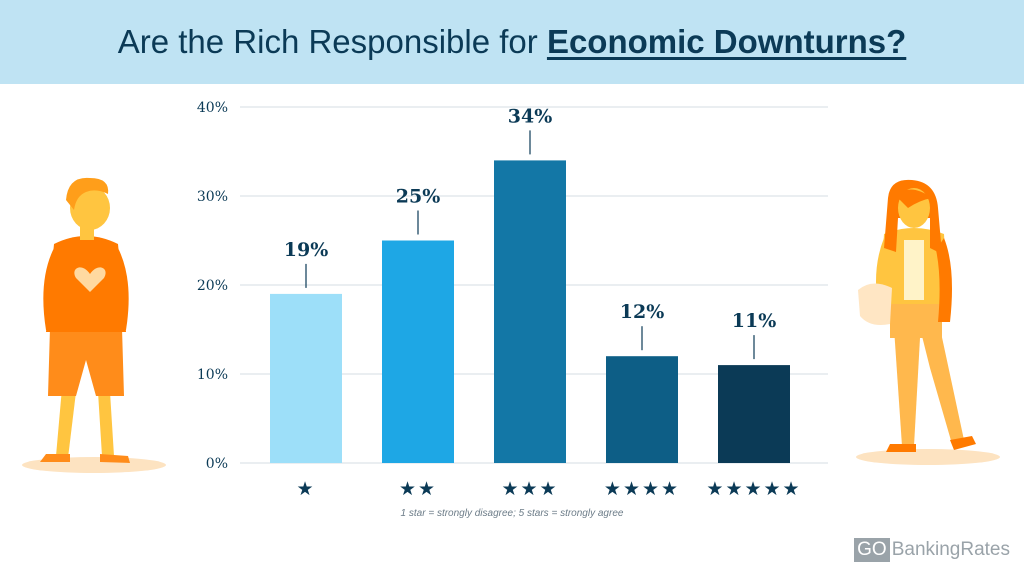 Image resolution: width=1024 pixels, height=576 pixels. What do you see at coordinates (305, 489) in the screenshot?
I see `x-tick-stars: ★` at bounding box center [305, 489].